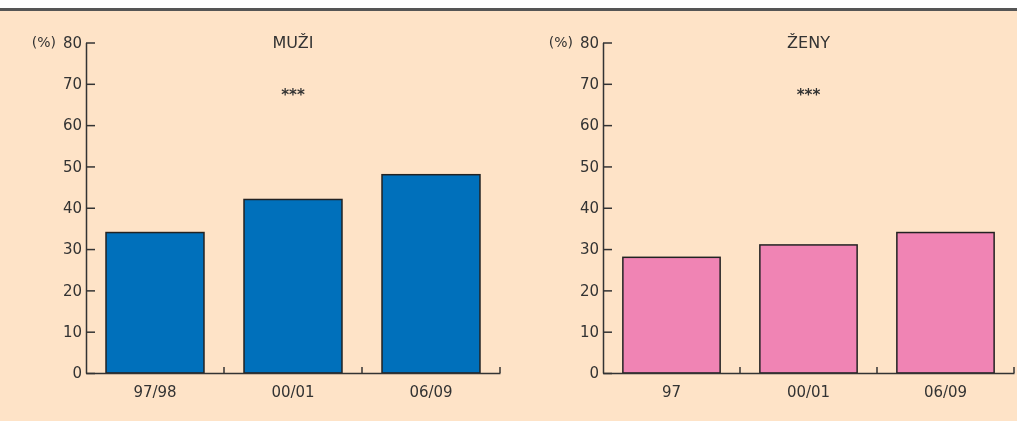  Describe the element at coordinates (293, 43) in the screenshot. I see `chart-title: MUŽI` at that location.